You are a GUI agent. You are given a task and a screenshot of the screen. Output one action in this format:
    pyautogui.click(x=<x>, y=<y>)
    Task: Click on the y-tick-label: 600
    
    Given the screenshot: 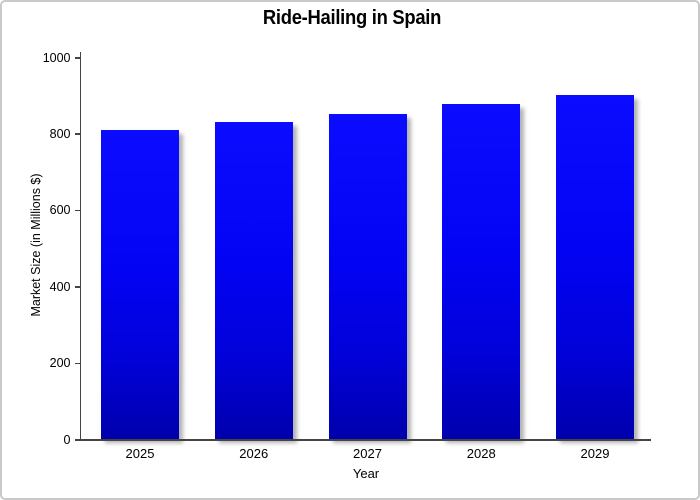 What is the action you would take?
    pyautogui.click(x=60, y=210)
    